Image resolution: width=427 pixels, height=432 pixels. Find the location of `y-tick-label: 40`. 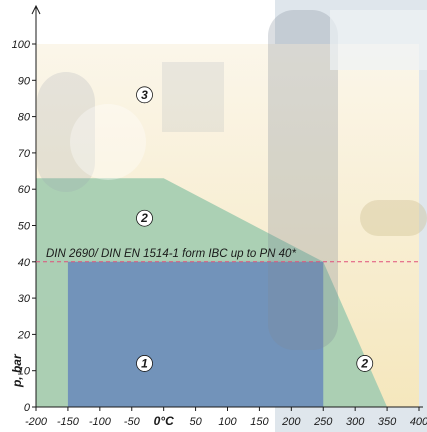

y-tick-label: 40 is located at coordinates (24, 263).